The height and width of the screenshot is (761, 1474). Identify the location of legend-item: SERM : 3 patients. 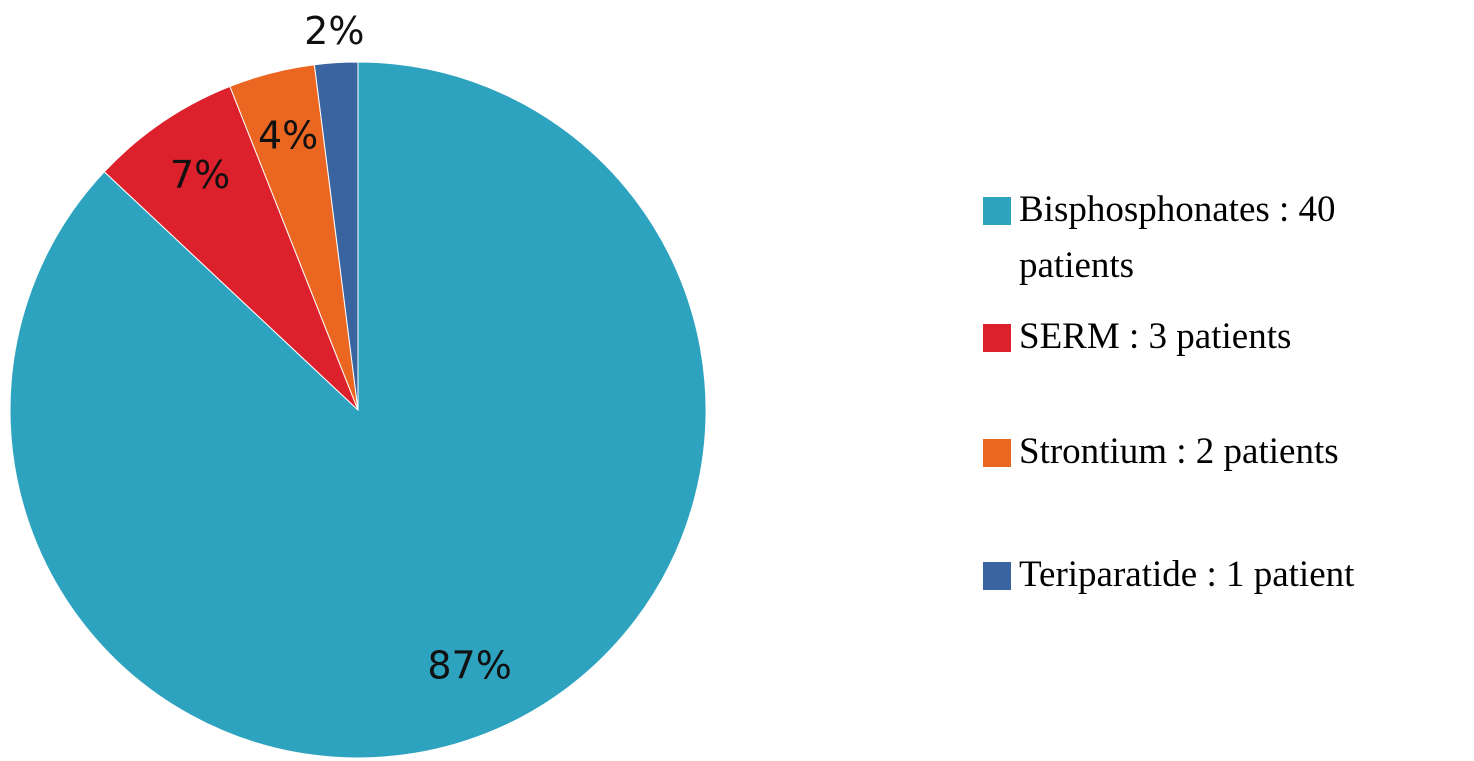
(1218, 337).